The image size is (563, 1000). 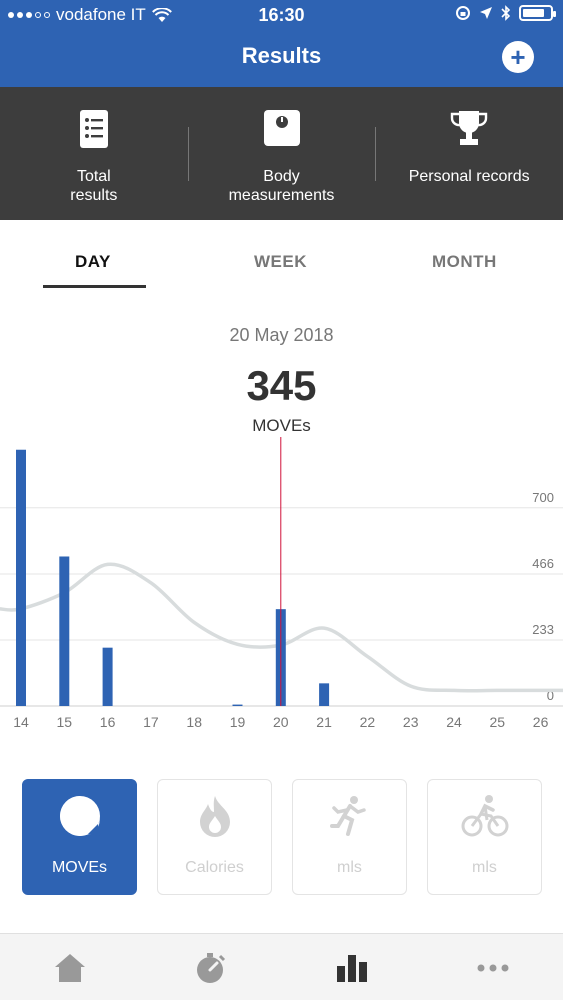 I want to click on stopwatch-icon, so click(x=211, y=968).